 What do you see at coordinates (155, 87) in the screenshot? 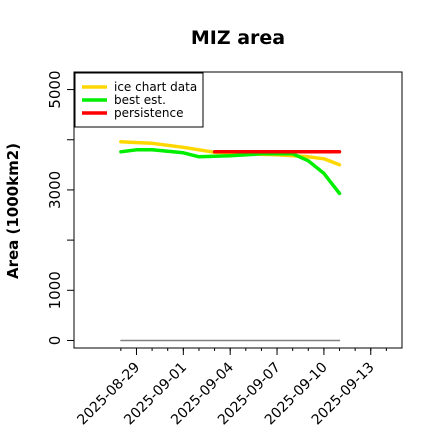
I see `legend-label: ice chart data` at bounding box center [155, 87].